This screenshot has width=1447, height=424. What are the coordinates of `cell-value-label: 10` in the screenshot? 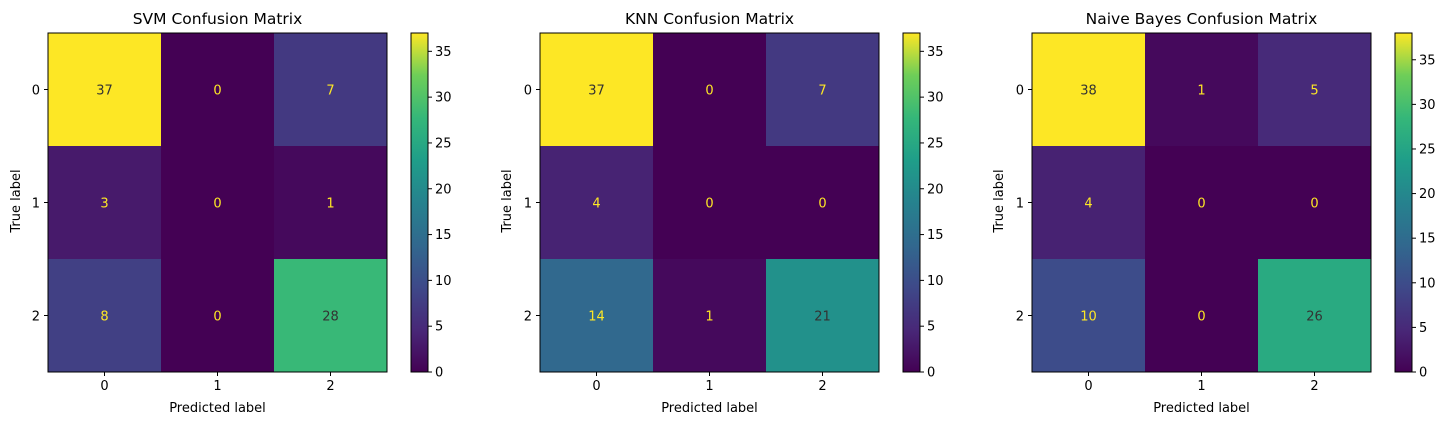 It's located at (1088, 317).